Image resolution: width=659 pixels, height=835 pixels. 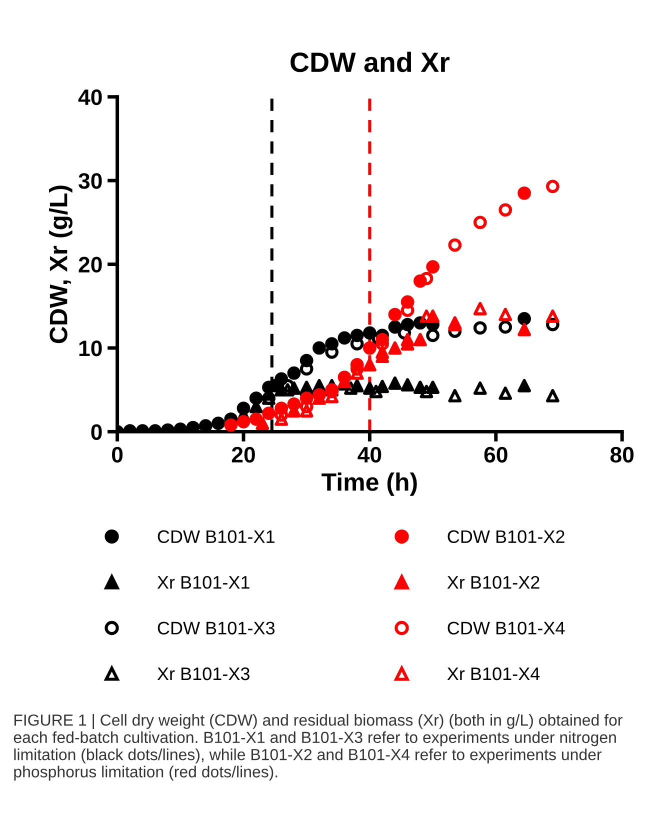 I want to click on y-axis-title: CDW, Xr (g/L), so click(x=60, y=265).